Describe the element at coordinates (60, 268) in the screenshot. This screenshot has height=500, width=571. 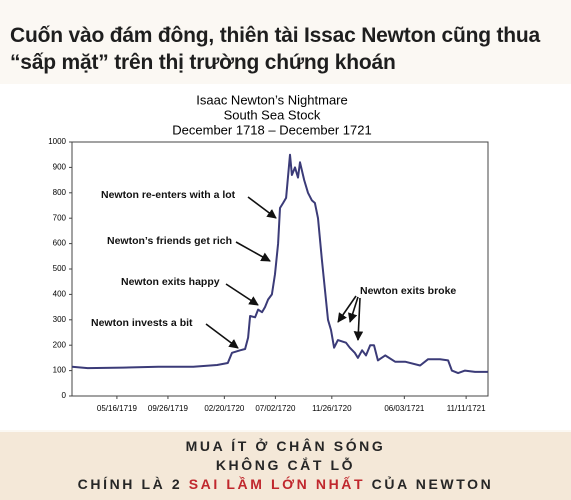
I see `y-tick-label: 500` at that location.